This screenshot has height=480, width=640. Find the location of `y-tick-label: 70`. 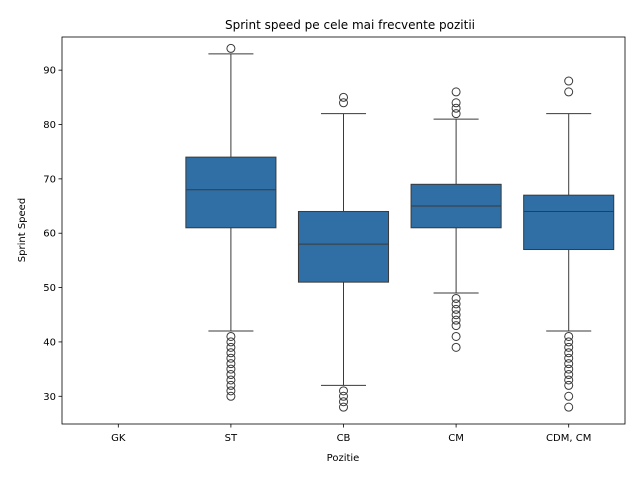

y-tick-label: 70 is located at coordinates (49, 179).